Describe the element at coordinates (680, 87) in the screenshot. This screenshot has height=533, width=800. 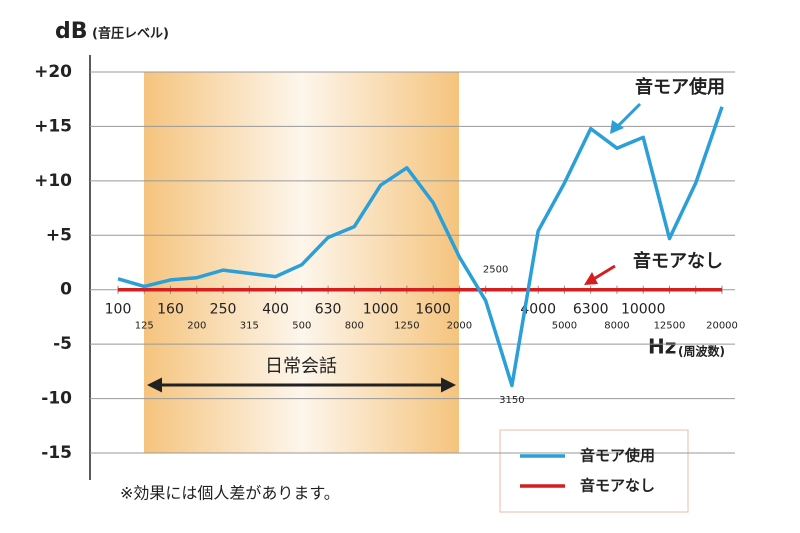
I see `series-annotation: 音モア使用` at that location.